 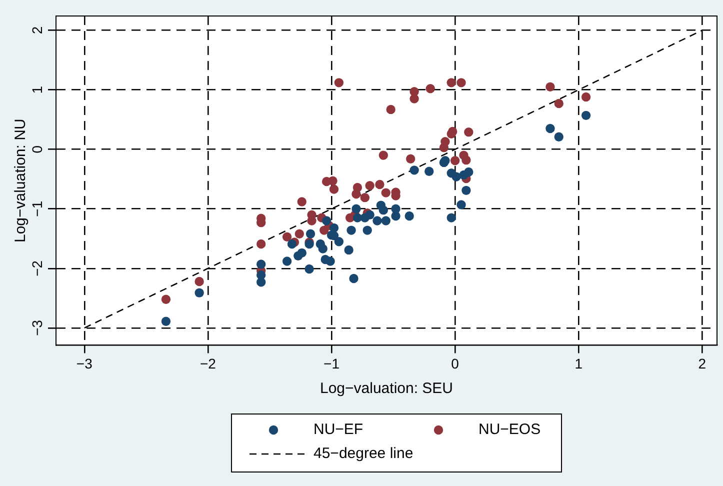 What do you see at coordinates (208, 363) in the screenshot?
I see `x-tick-label: −2` at bounding box center [208, 363].